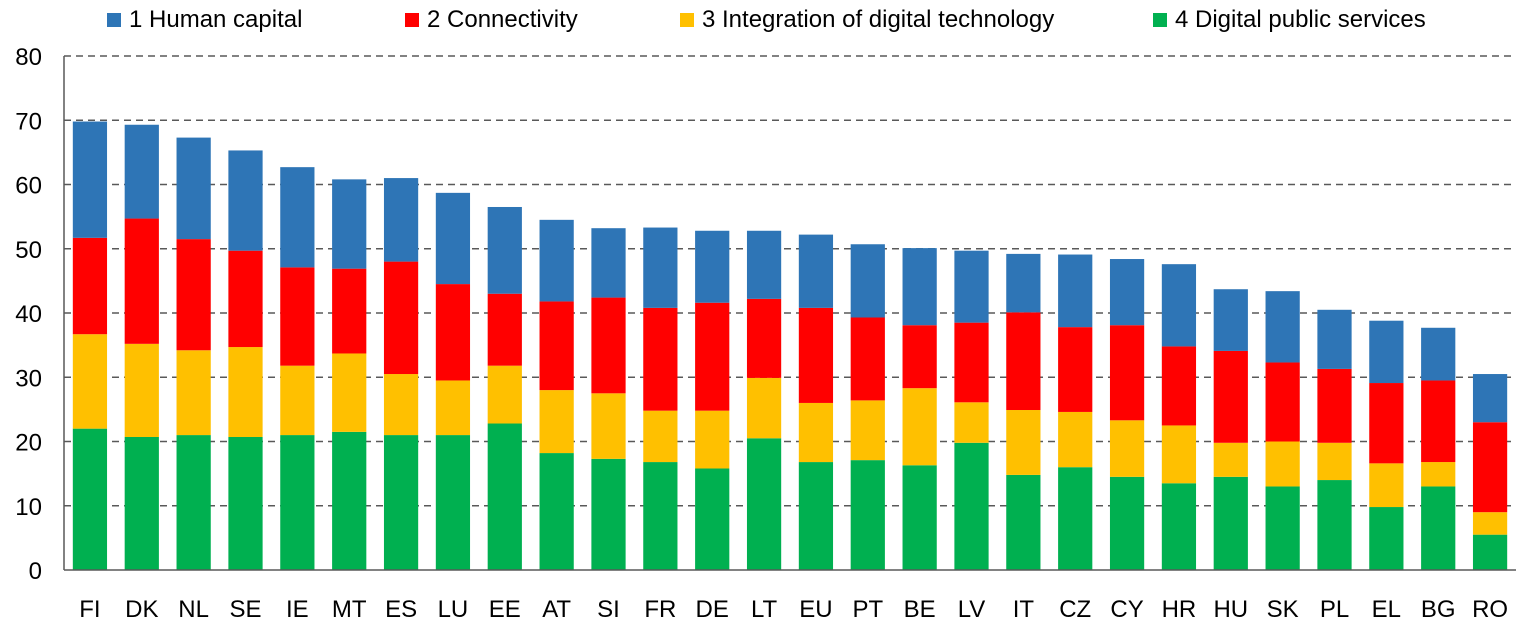  Describe the element at coordinates (1334, 609) in the screenshot. I see `x-tick-label: PL` at that location.